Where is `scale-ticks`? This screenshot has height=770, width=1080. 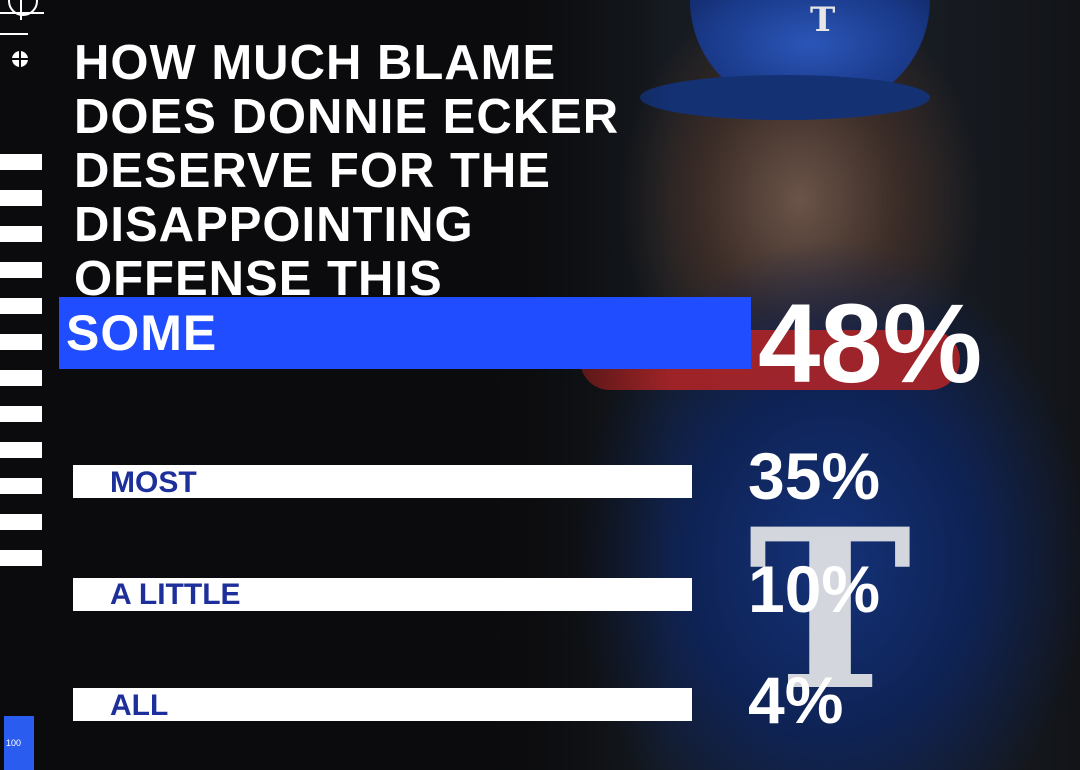 scale-ticks is located at coordinates (21, 370).